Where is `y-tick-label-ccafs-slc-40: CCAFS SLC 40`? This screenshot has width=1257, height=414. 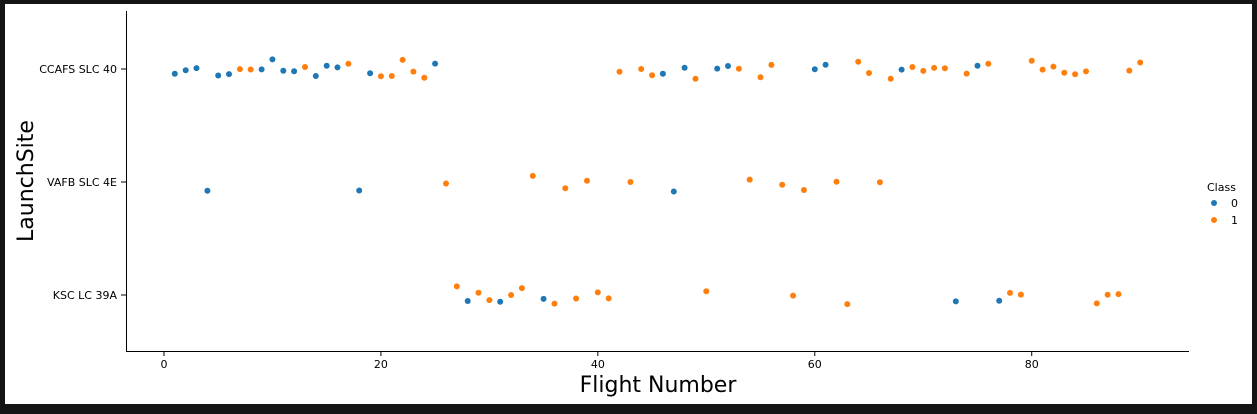 y-tick-label-ccafs-slc-40: CCAFS SLC 40 is located at coordinates (78, 69).